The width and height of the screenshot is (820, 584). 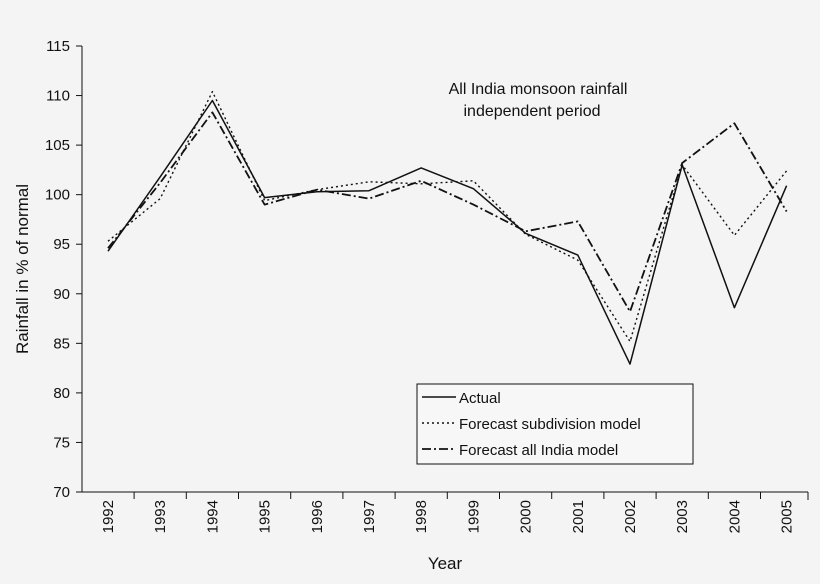 What do you see at coordinates (787, 516) in the screenshot?
I see `x-tick-label: 2005` at bounding box center [787, 516].